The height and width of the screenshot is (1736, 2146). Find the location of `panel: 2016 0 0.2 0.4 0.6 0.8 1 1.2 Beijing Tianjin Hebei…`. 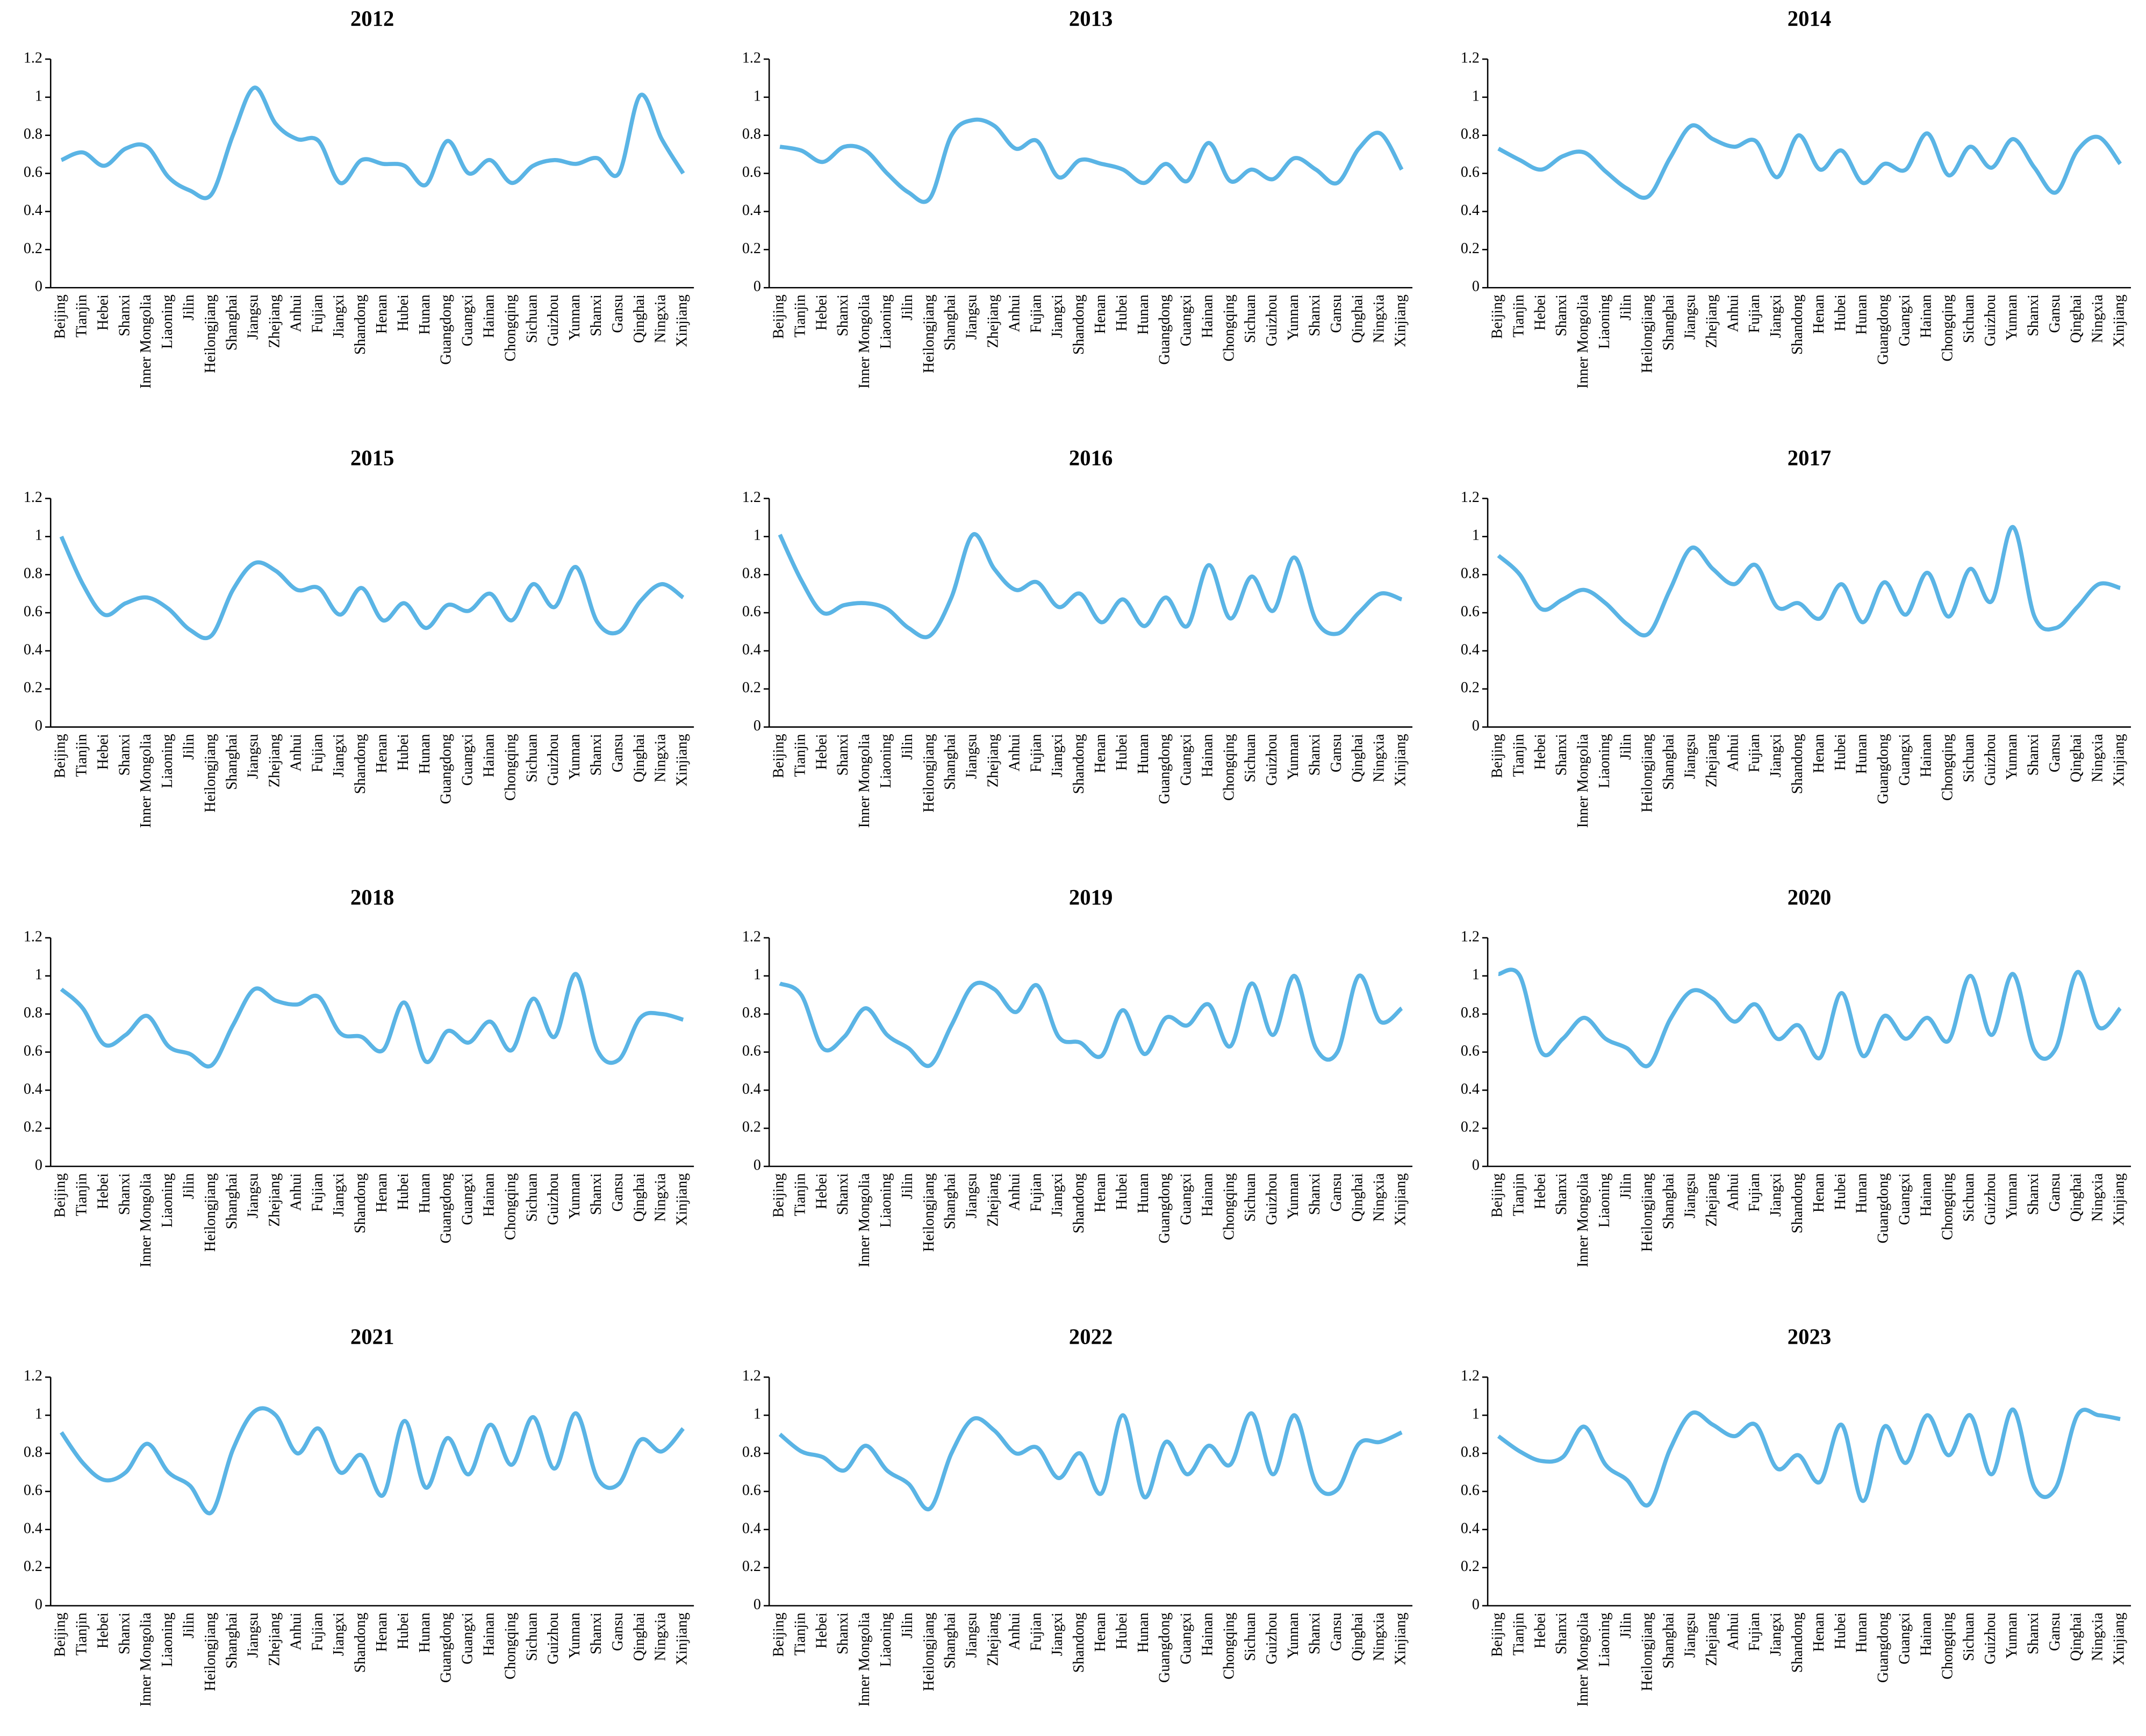

panel: 2016 0 0.2 0.4 0.6 0.8 1 1.2 Beijing Tianjin Hebei… is located at coordinates (1077, 637).